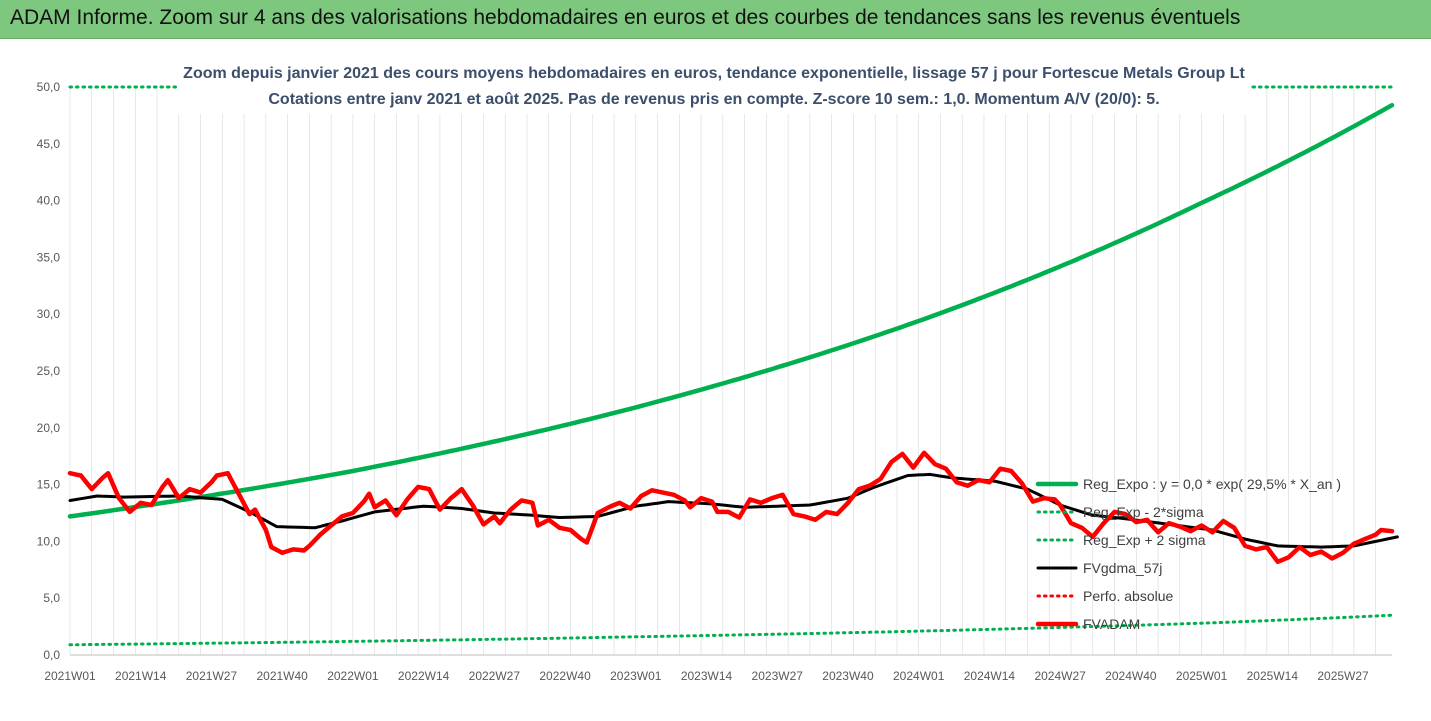  What do you see at coordinates (1273, 676) in the screenshot?
I see `x-tick-label: 2025W14` at bounding box center [1273, 676].